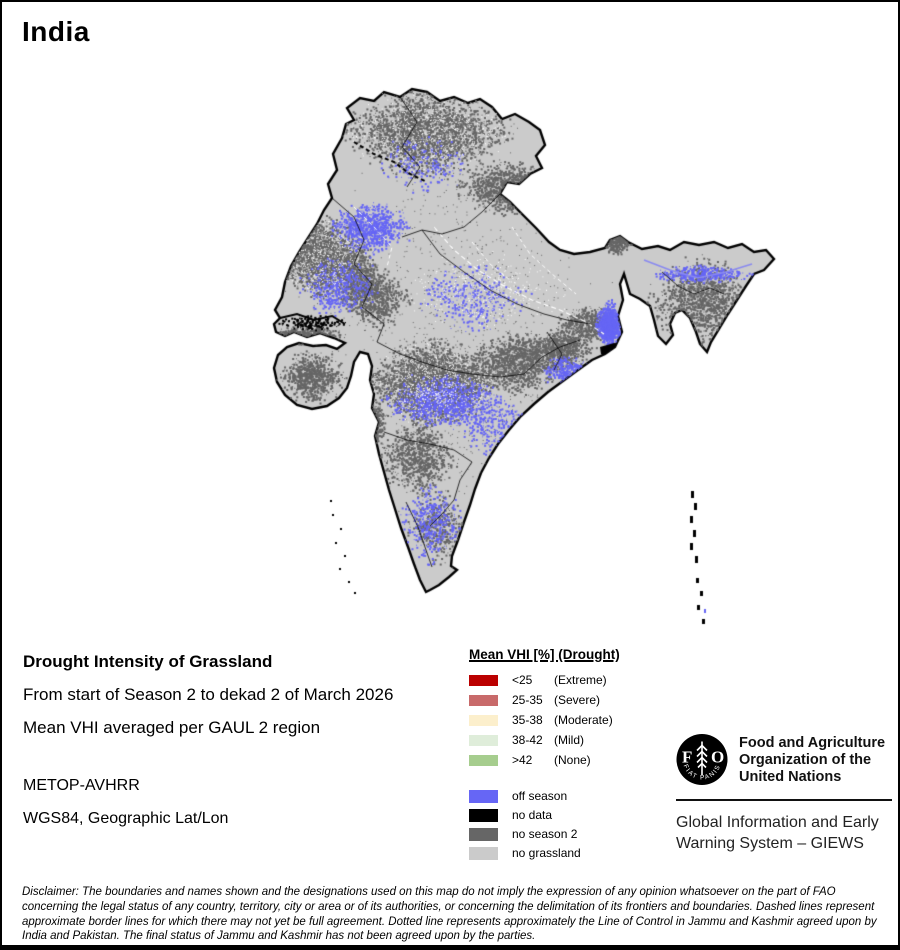 This screenshot has width=900, height=950. What do you see at coordinates (527, 740) in the screenshot?
I see `legend-value: 38-42` at bounding box center [527, 740].